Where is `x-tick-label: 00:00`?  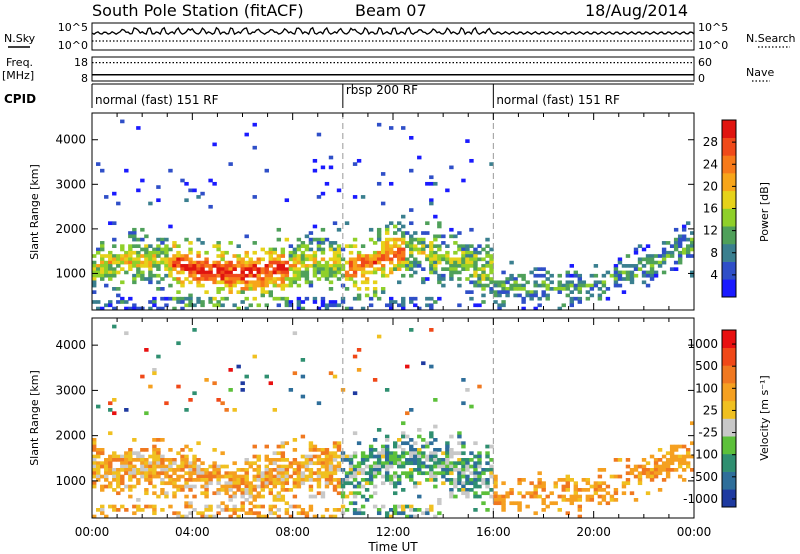
x-tick-label: 00:00 is located at coordinates (694, 532).